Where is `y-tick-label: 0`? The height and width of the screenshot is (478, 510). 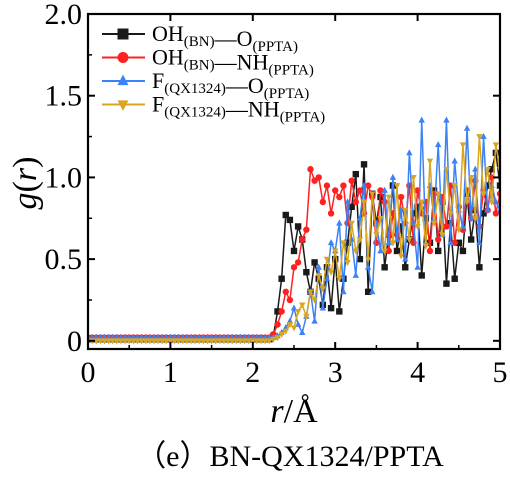
y-tick-label: 0 is located at coordinates (74, 341).